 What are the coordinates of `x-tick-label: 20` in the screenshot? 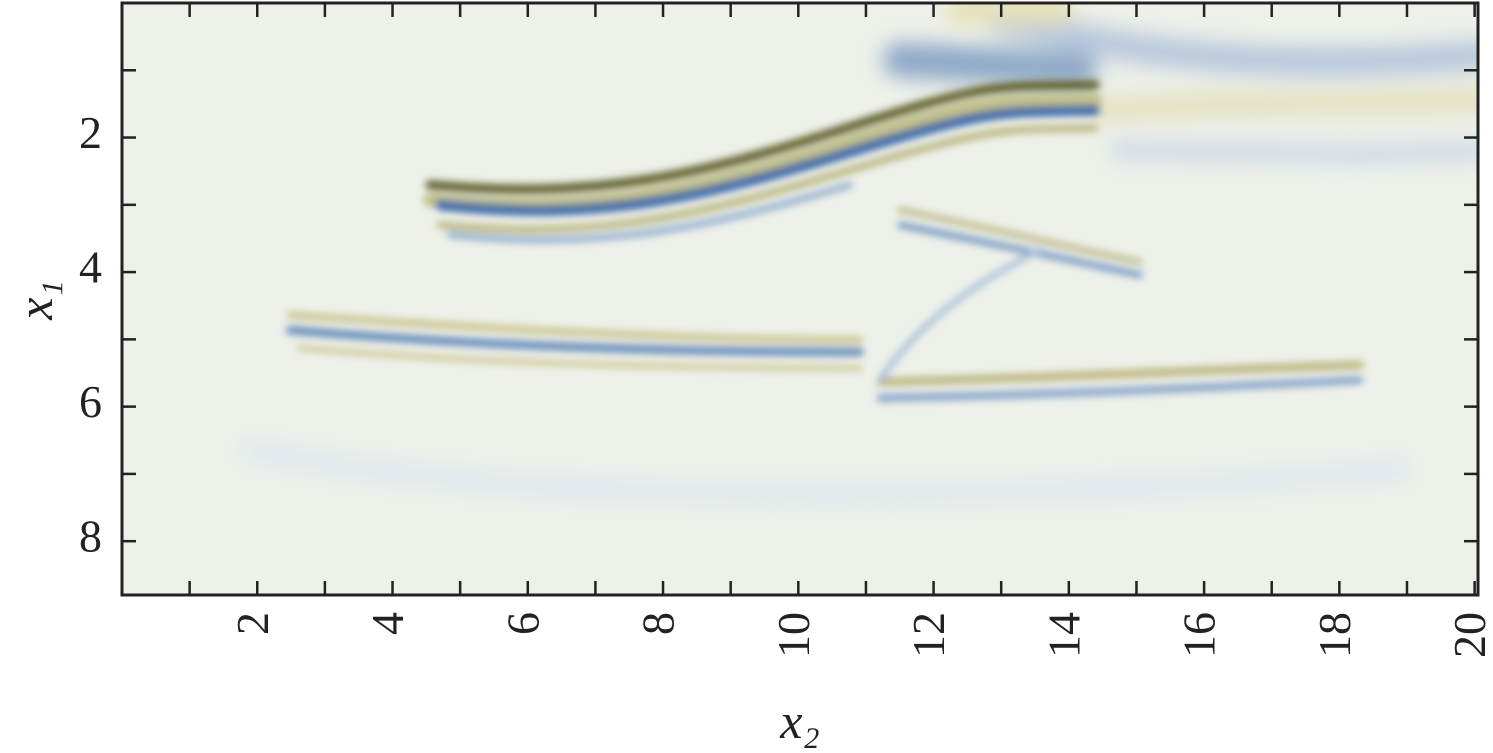 It's located at (1468, 635).